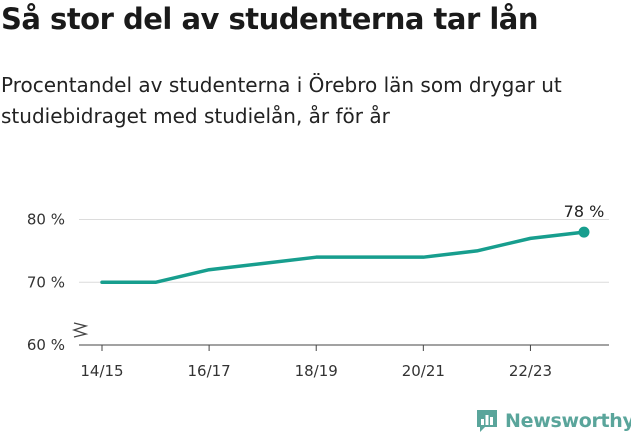 The image size is (631, 439). I want to click on bar-chart-logo-icon, so click(487, 421).